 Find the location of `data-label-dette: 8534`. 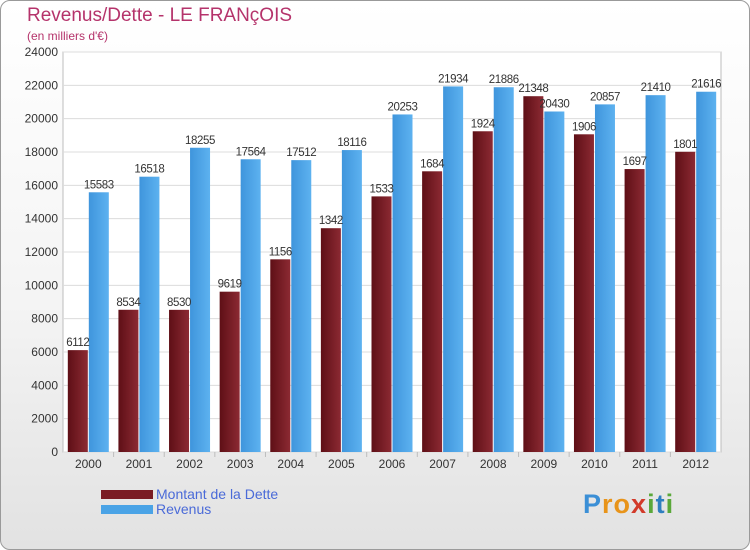

data-label-dette: 8534 is located at coordinates (128, 303).